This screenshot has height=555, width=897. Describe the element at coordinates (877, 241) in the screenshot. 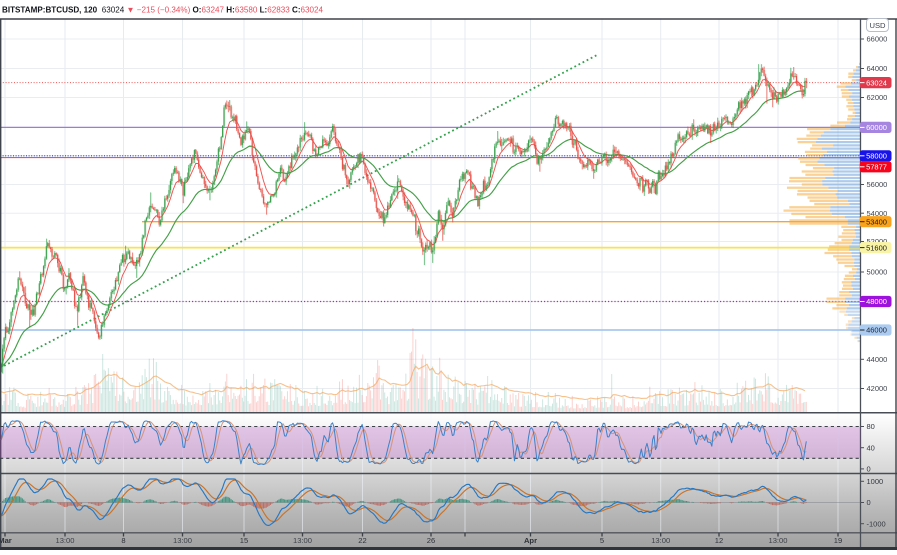

I see `svg-text: 52000` at that location.